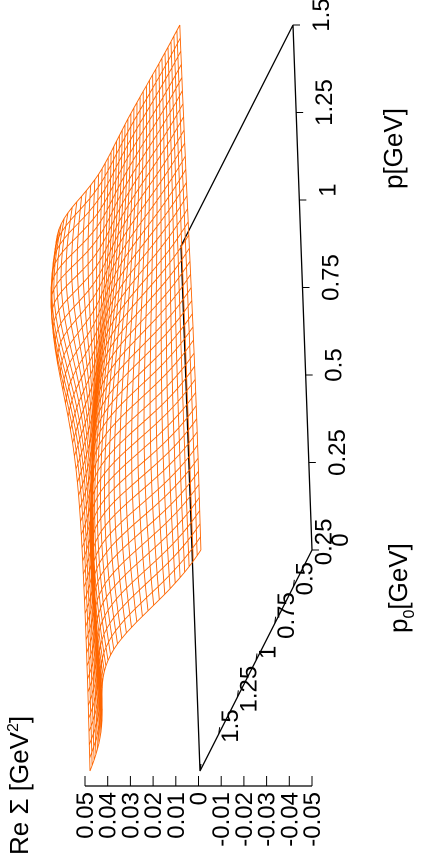  I want to click on x-tick-label: 1, so click(267, 652).